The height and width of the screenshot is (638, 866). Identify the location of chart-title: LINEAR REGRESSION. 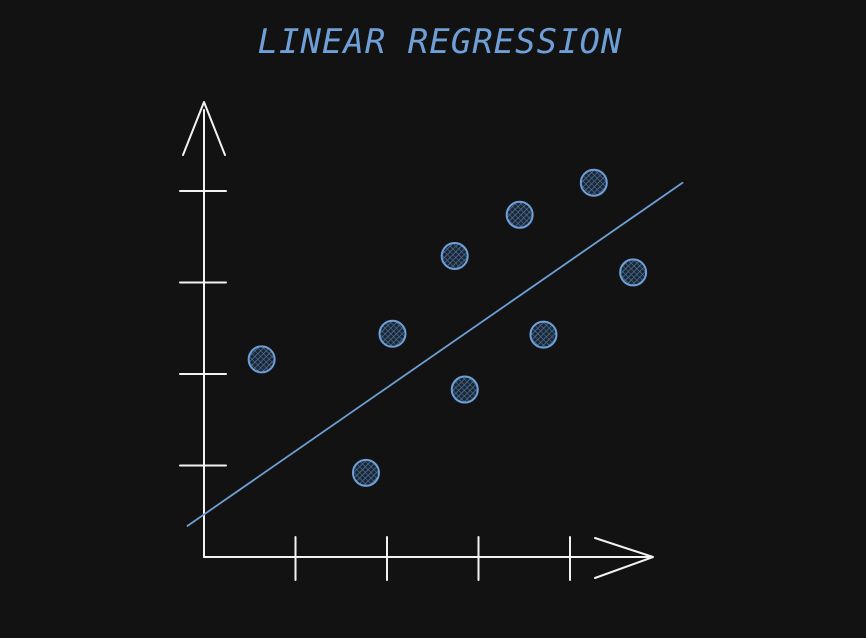
(440, 42).